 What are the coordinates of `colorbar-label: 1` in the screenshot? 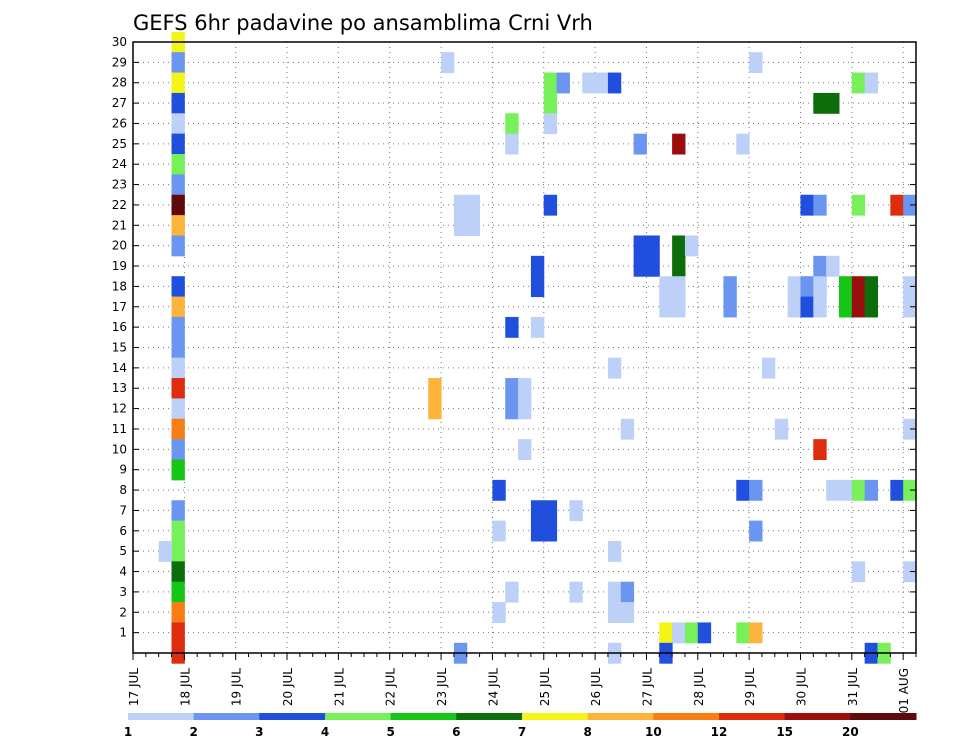 It's located at (128, 732).